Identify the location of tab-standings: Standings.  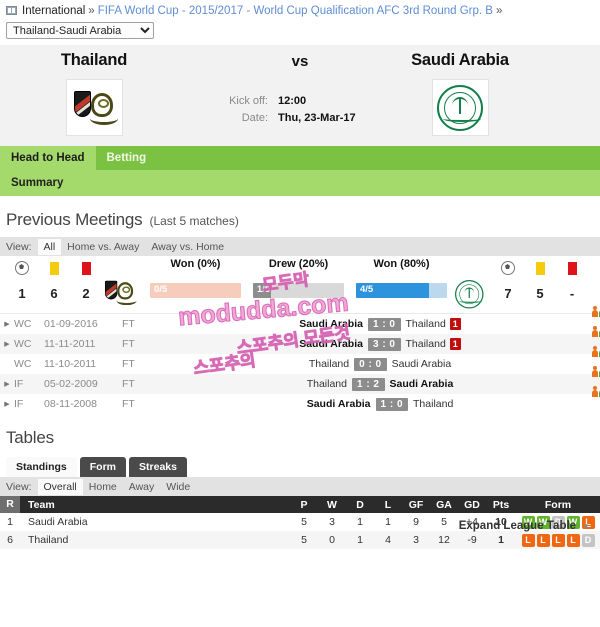
(41, 467).